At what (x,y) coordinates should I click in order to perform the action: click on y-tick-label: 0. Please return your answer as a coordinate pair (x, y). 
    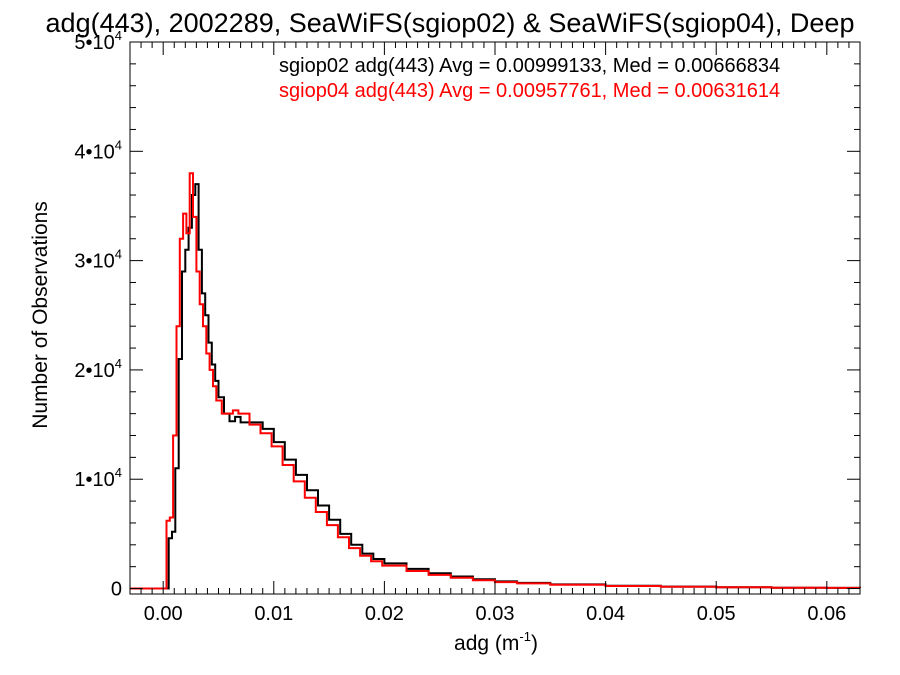
    Looking at the image, I should click on (116, 590).